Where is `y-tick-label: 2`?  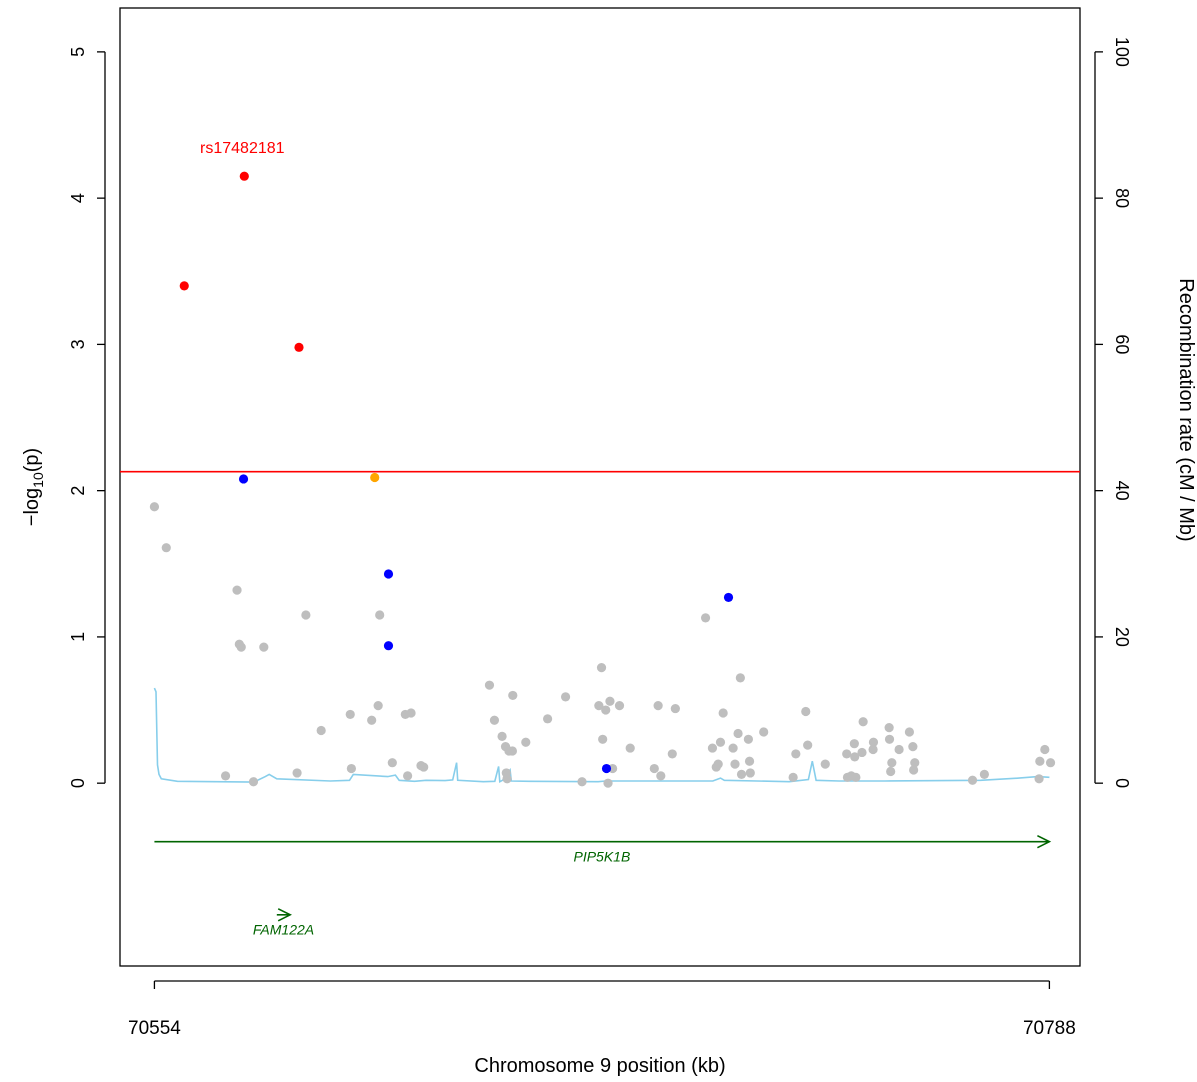
y-tick-label: 2 is located at coordinates (78, 491).